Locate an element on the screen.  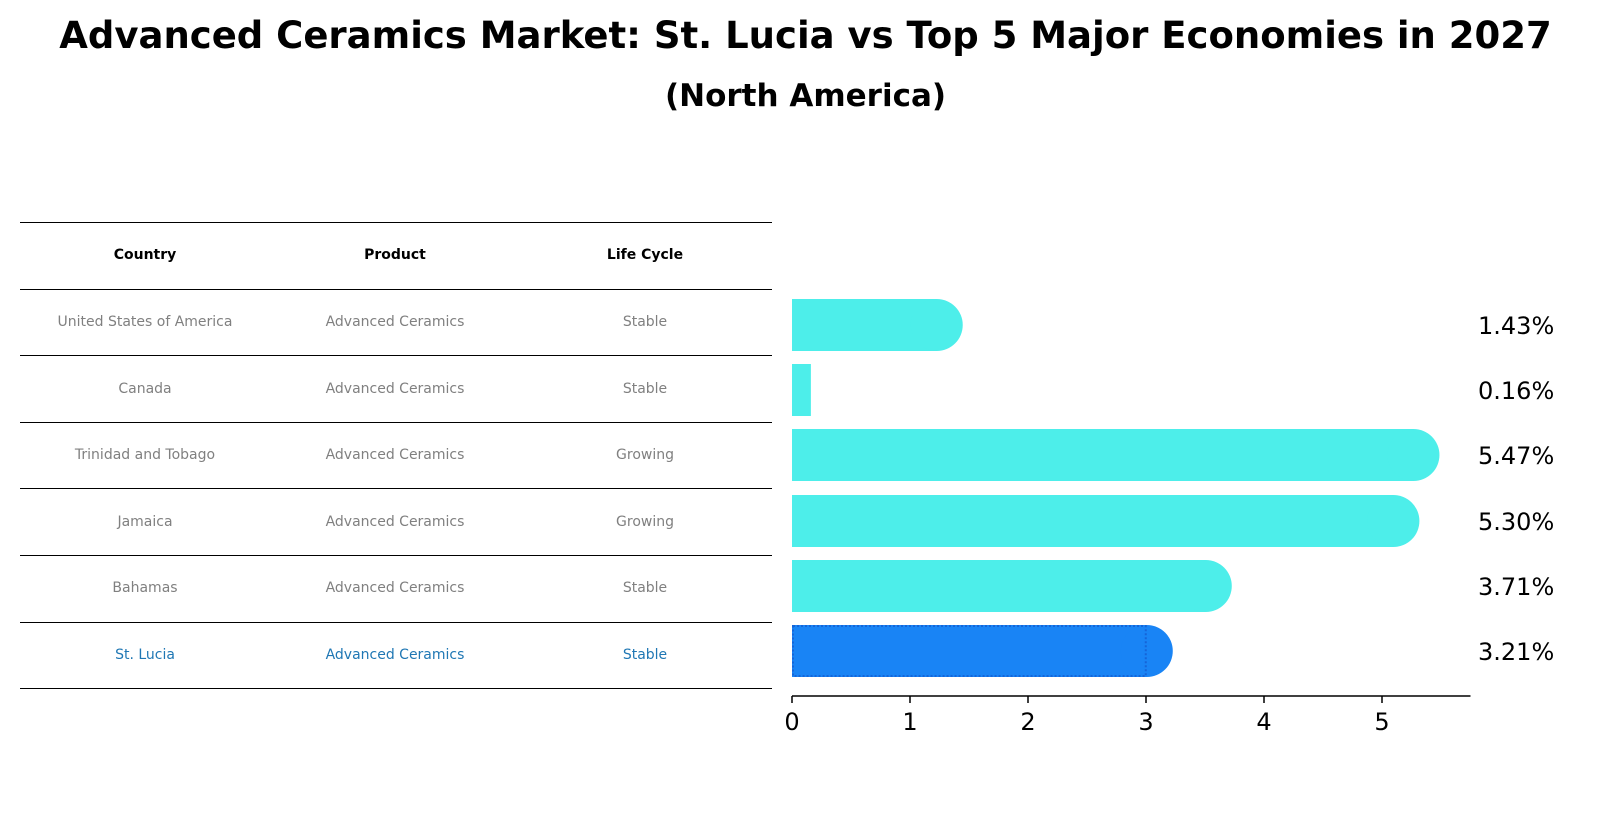
x-tick-label: 5 is located at coordinates (1381, 722).